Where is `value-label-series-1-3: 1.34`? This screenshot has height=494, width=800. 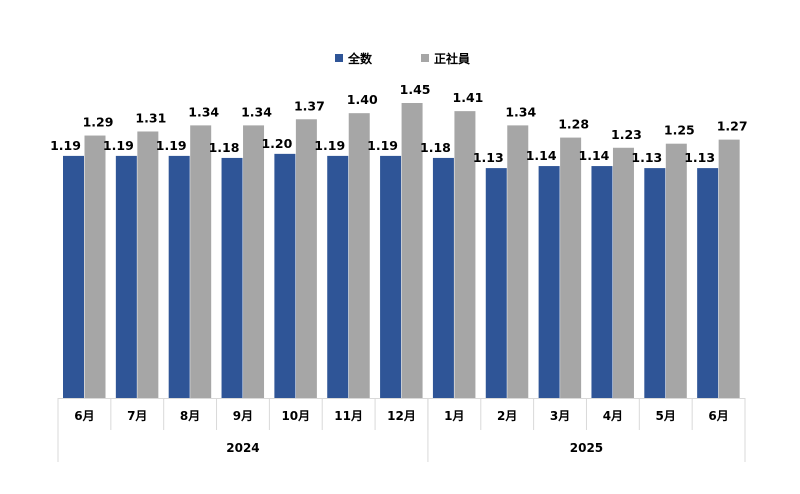 value-label-series-1-3: 1.34 is located at coordinates (256, 111).